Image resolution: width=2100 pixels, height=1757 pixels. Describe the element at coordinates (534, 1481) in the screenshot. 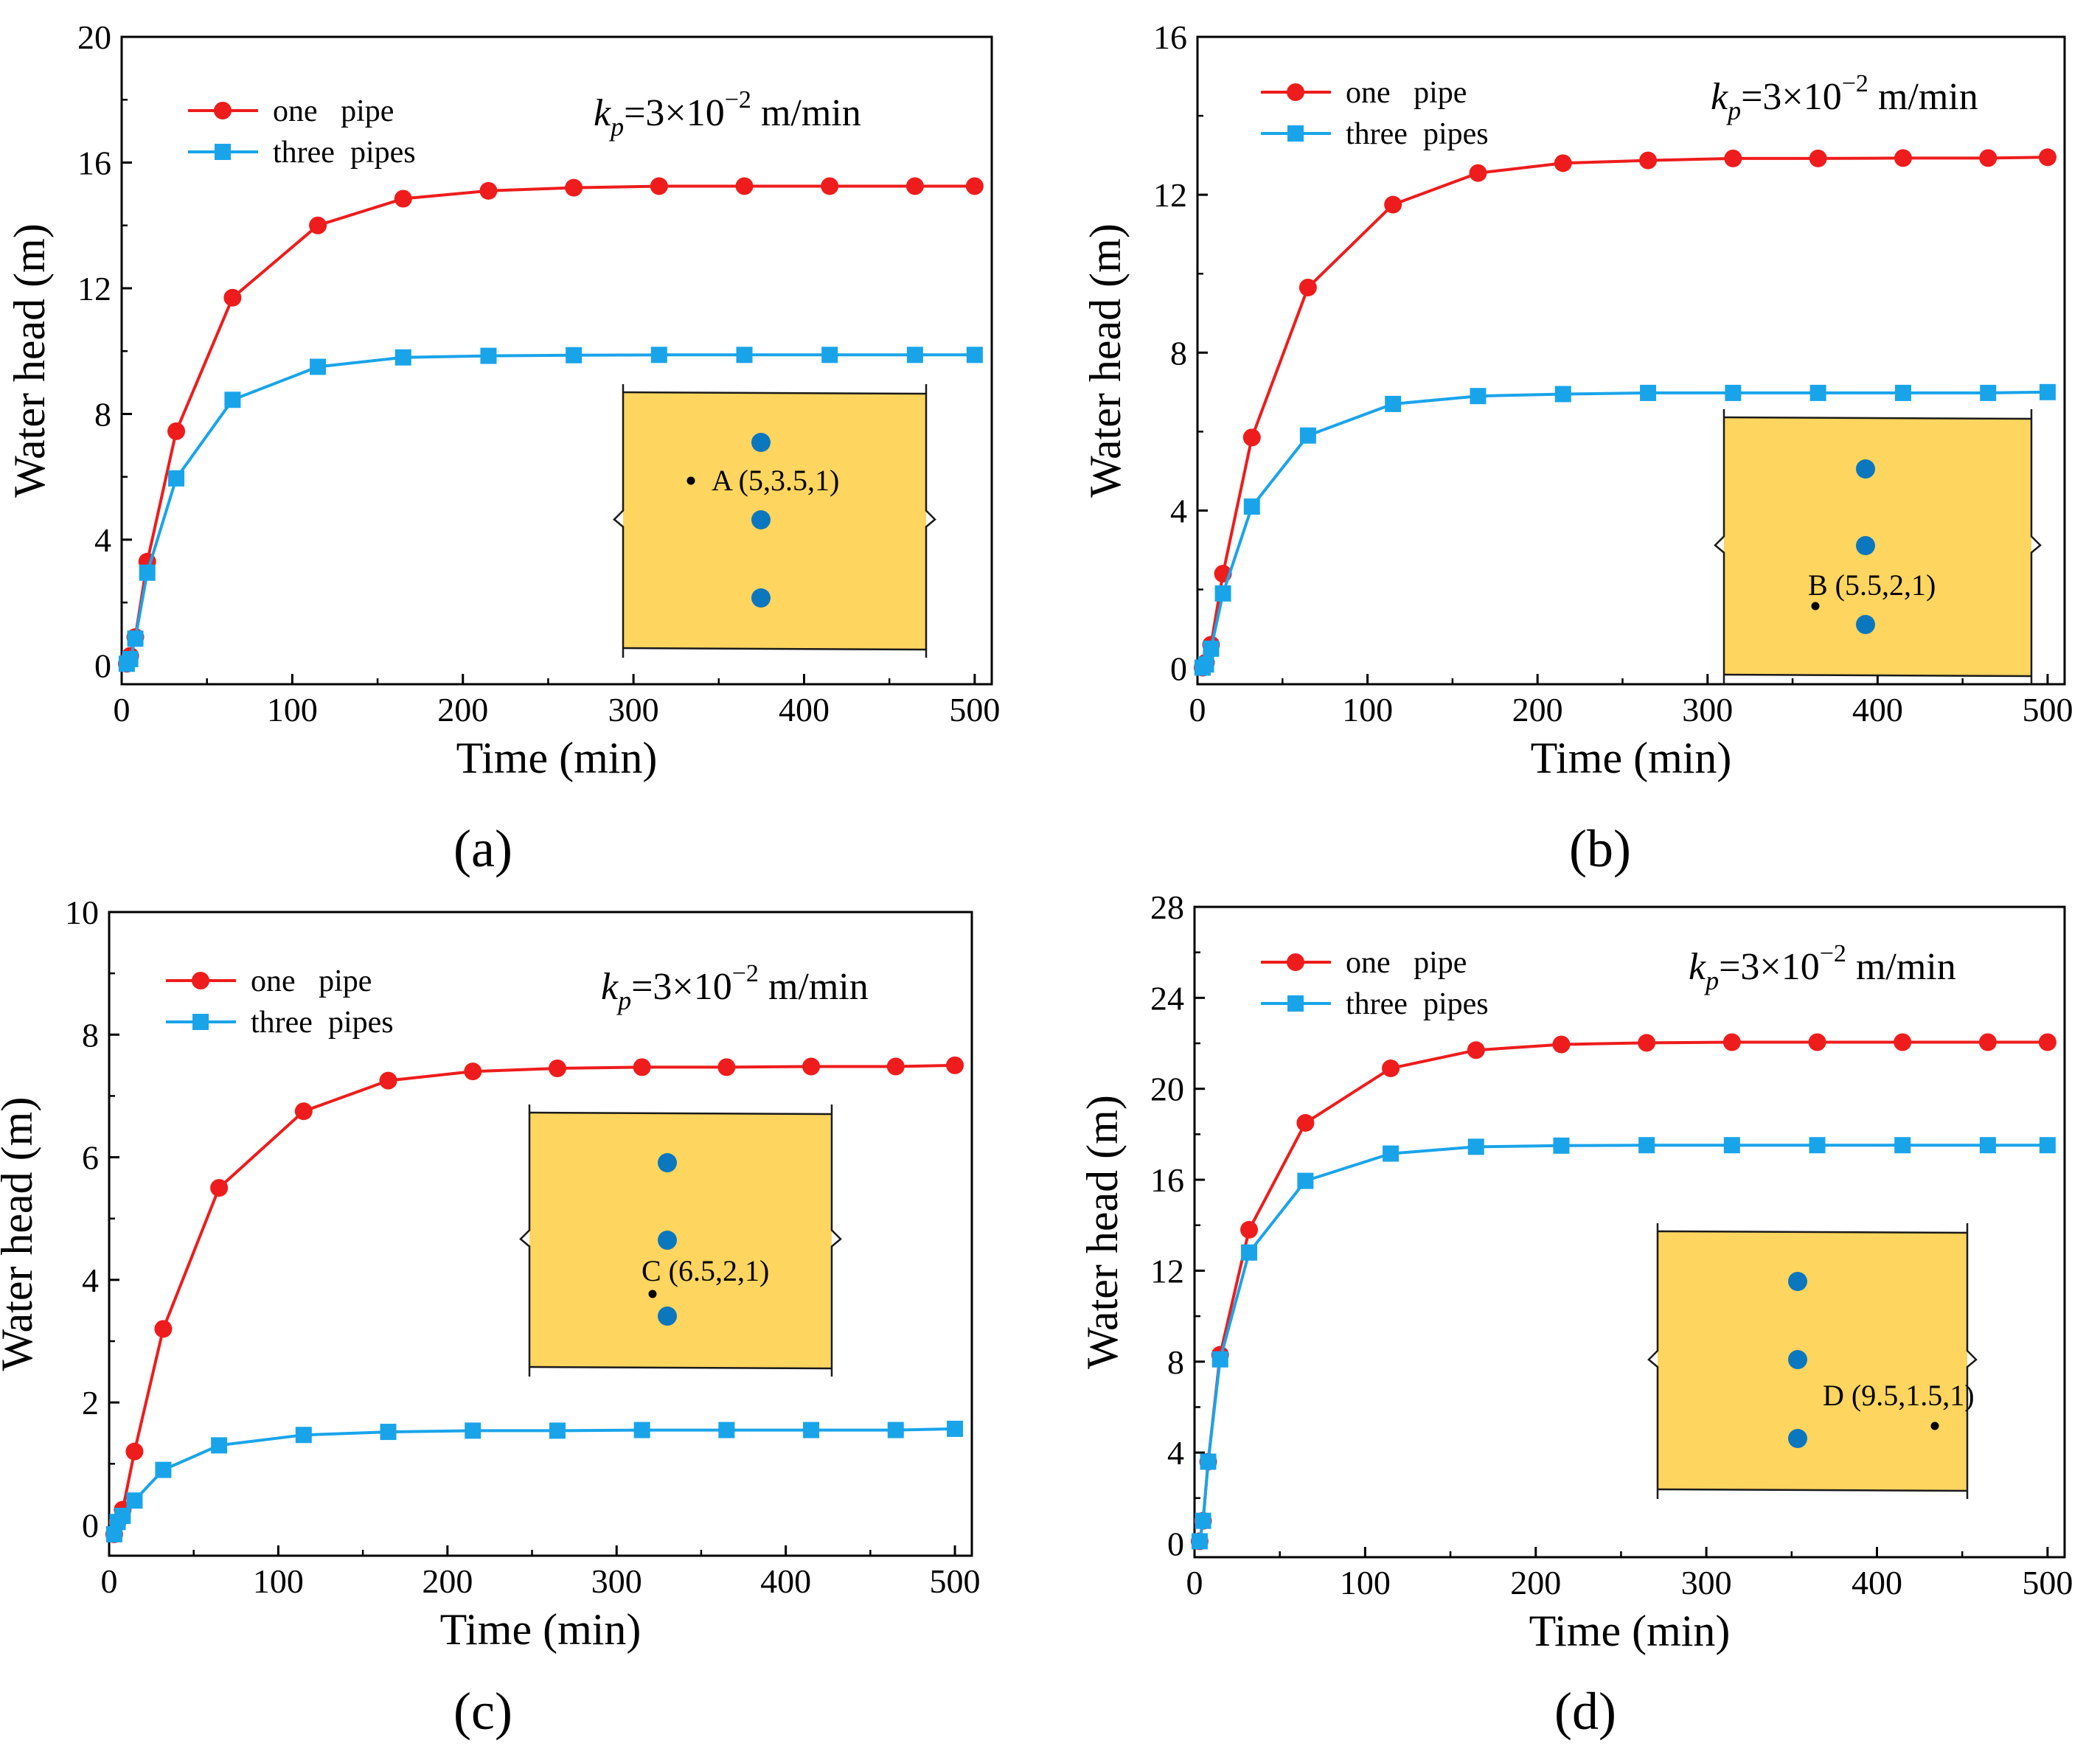

I see `series-line-three-pipes` at that location.